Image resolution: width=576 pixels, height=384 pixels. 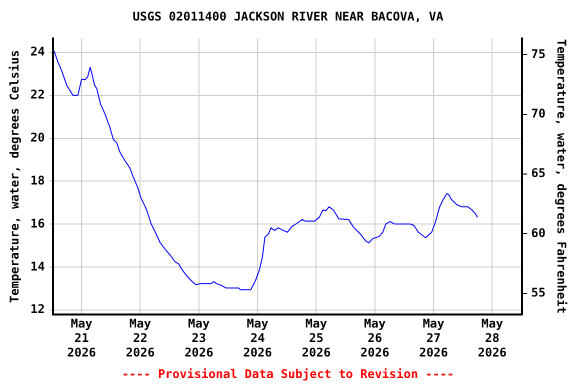 I want to click on x-tick-label: May 25 2026, so click(x=316, y=338).